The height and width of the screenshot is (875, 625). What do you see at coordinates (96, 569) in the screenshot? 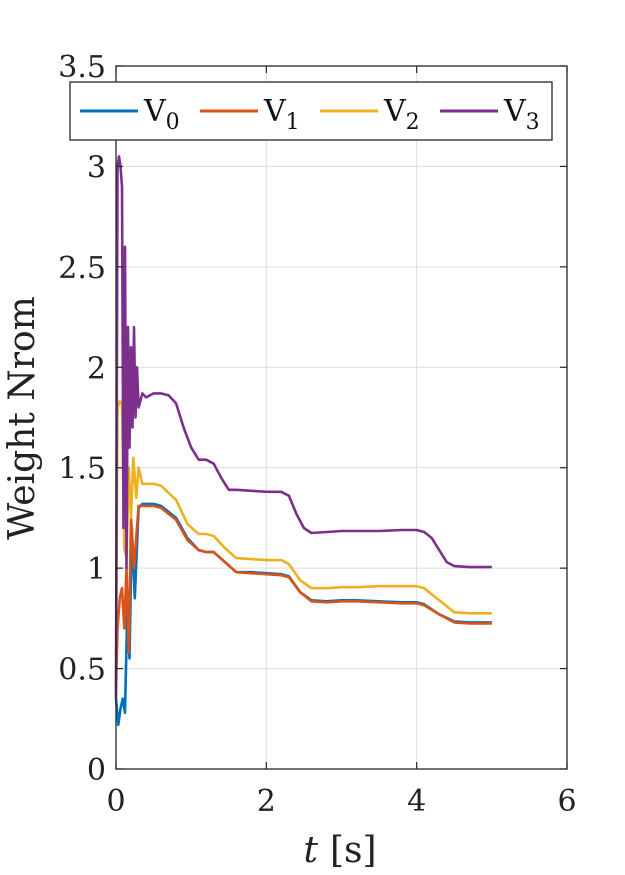
I see `y-tick-label: 1` at bounding box center [96, 569].